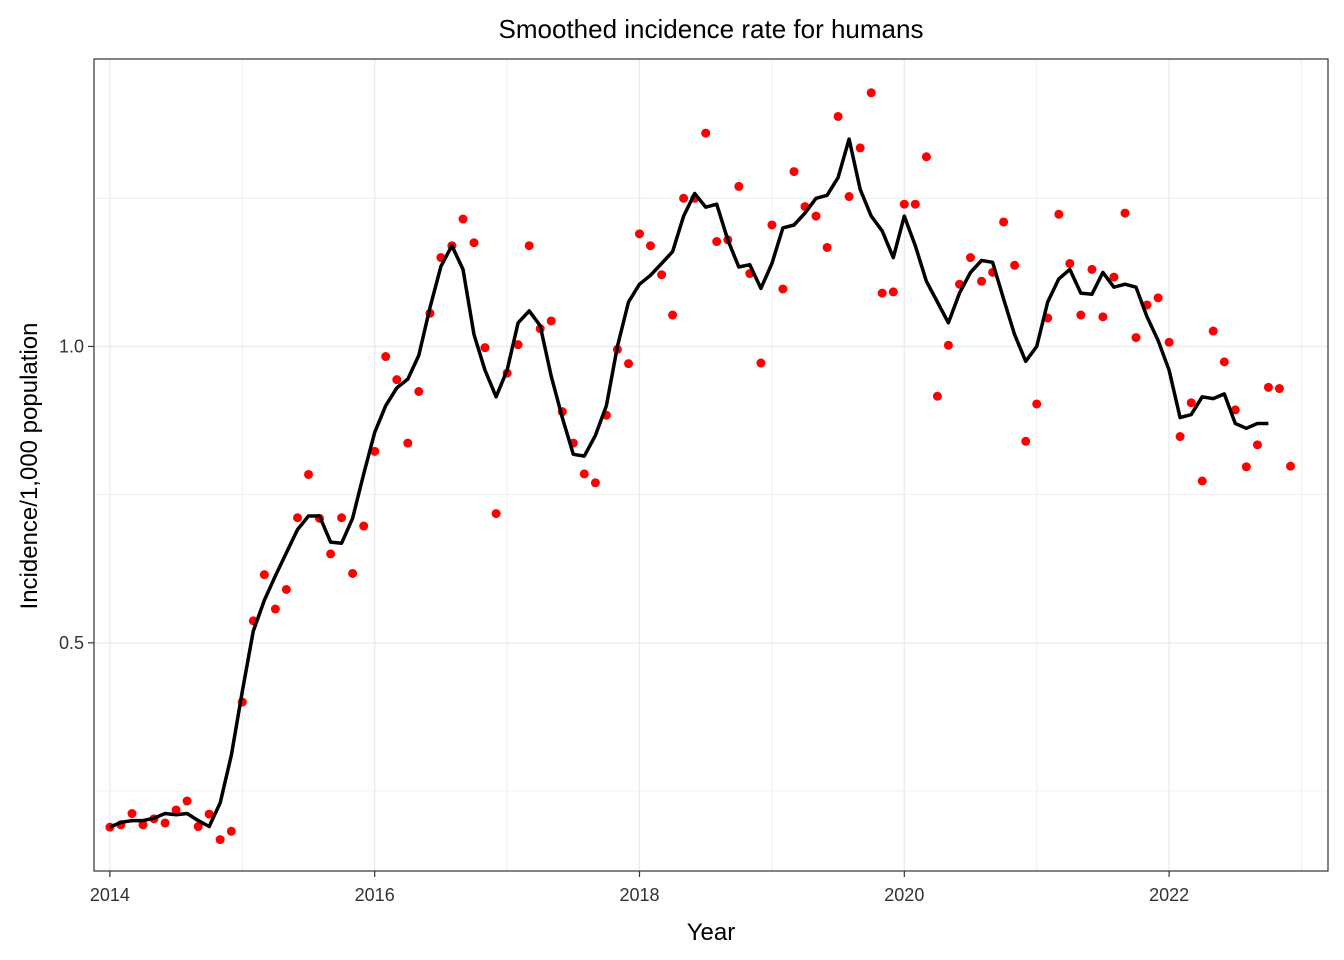  What do you see at coordinates (71, 643) in the screenshot?
I see `y-tick-label: 0.5` at bounding box center [71, 643].